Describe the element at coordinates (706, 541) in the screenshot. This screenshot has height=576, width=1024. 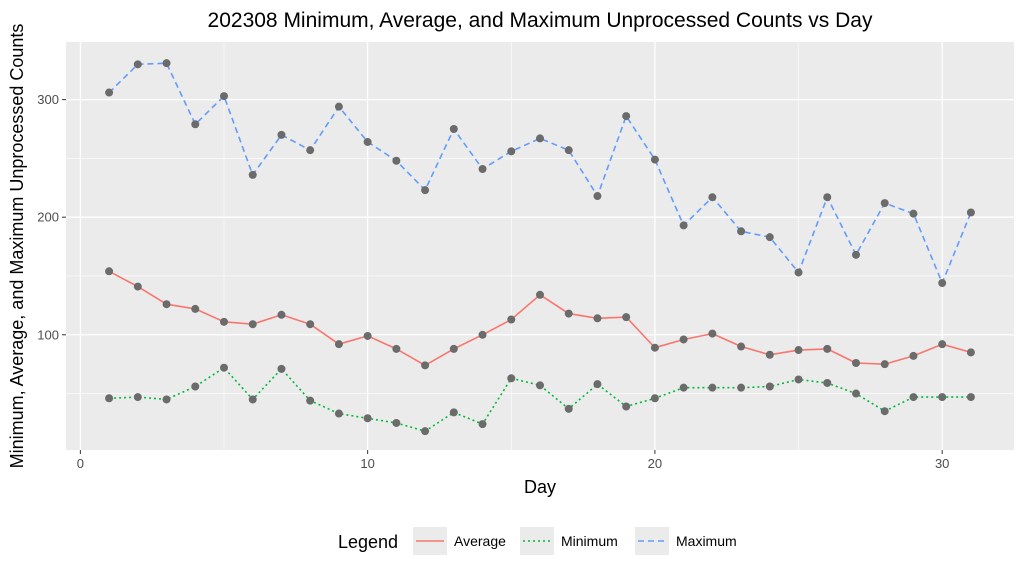
I see `legend-label-maximum: Maximum` at that location.